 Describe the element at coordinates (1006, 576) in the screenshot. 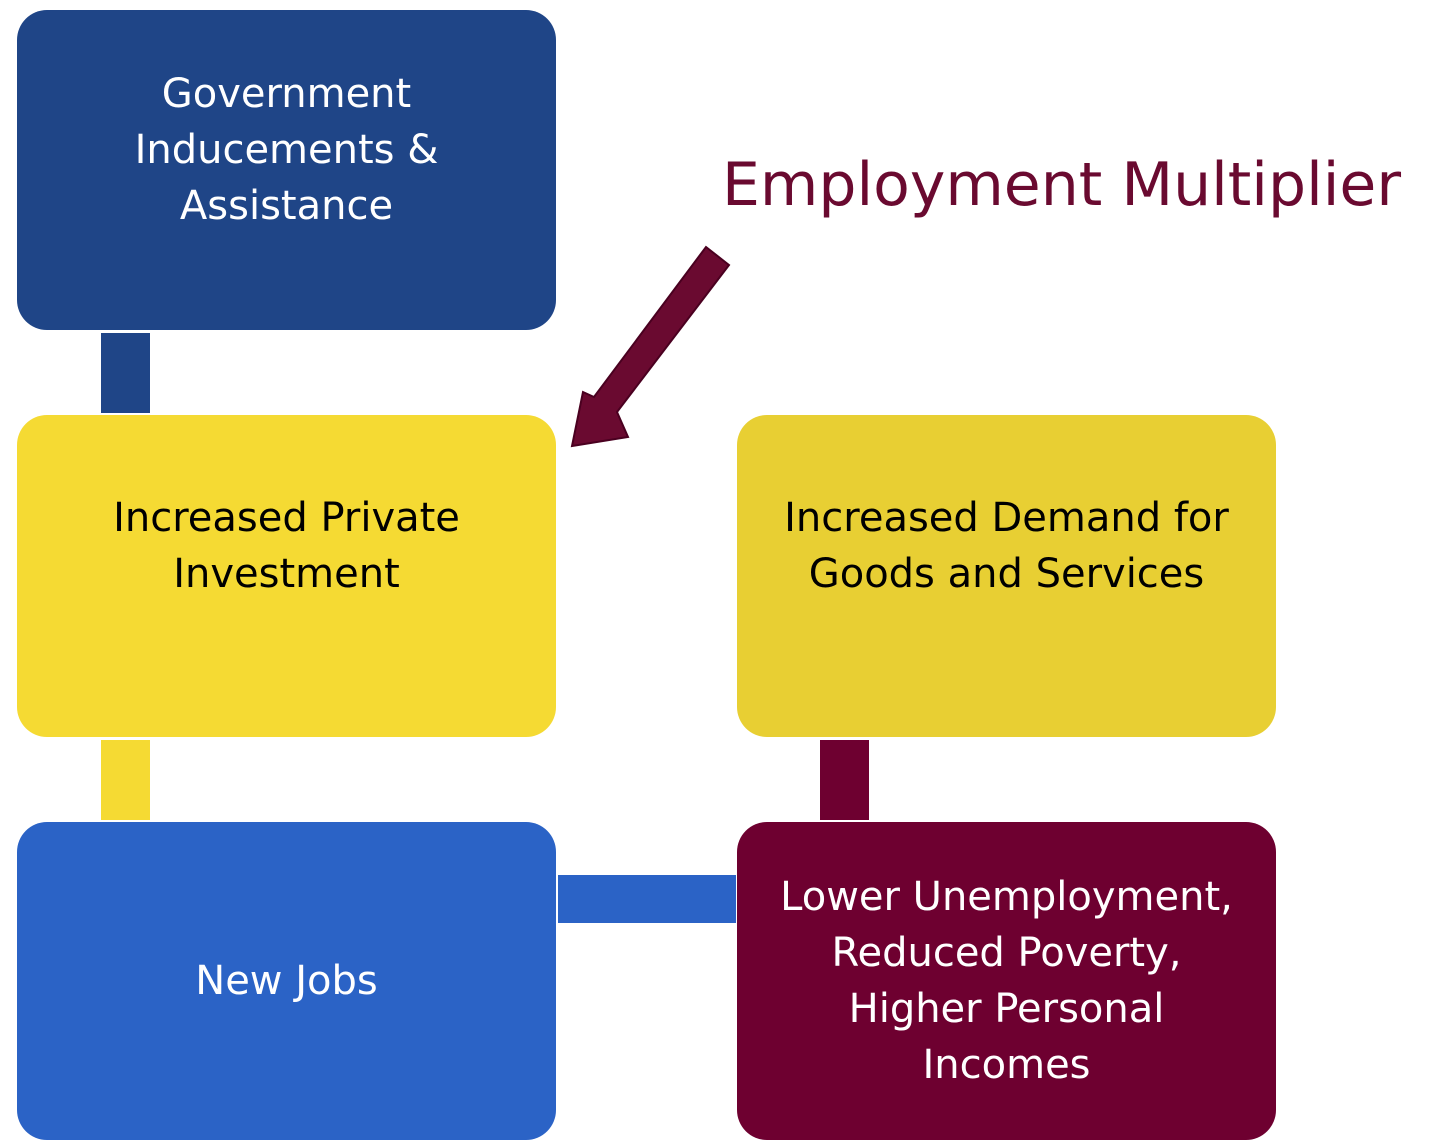

I see `node: Increased Demand for Goods and Services` at that location.